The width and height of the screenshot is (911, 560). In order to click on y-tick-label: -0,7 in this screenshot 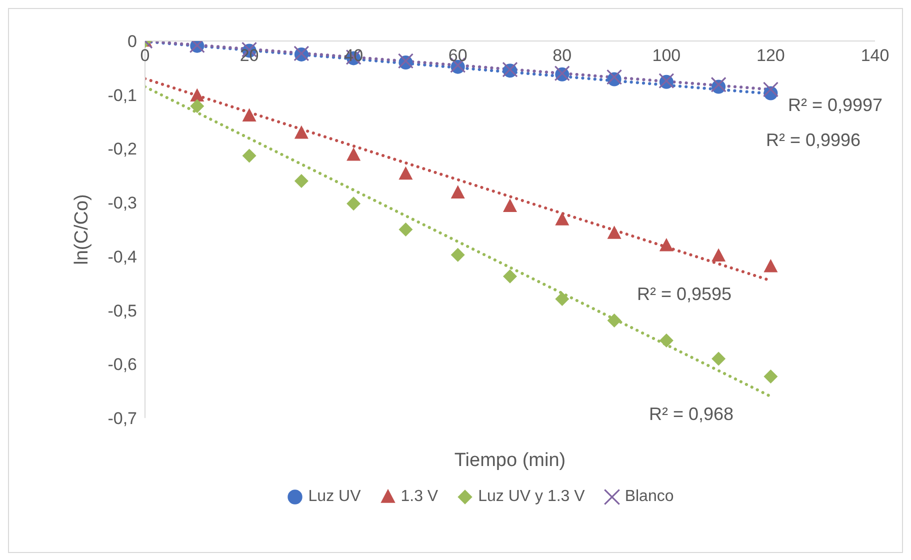, I will do `click(122, 418)`.